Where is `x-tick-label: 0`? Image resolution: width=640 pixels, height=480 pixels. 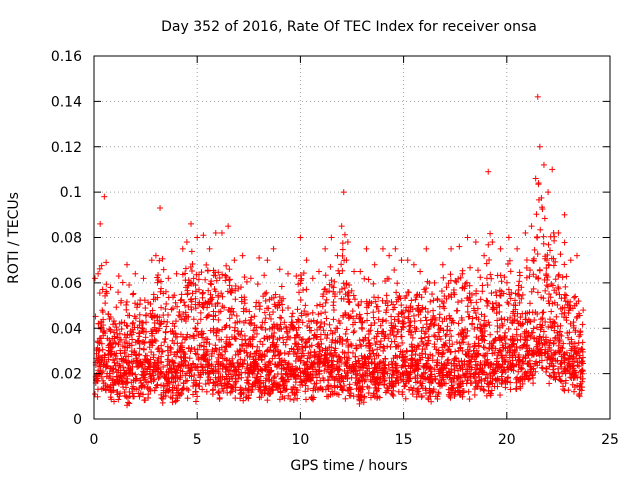 x-tick-label: 0 is located at coordinates (94, 440).